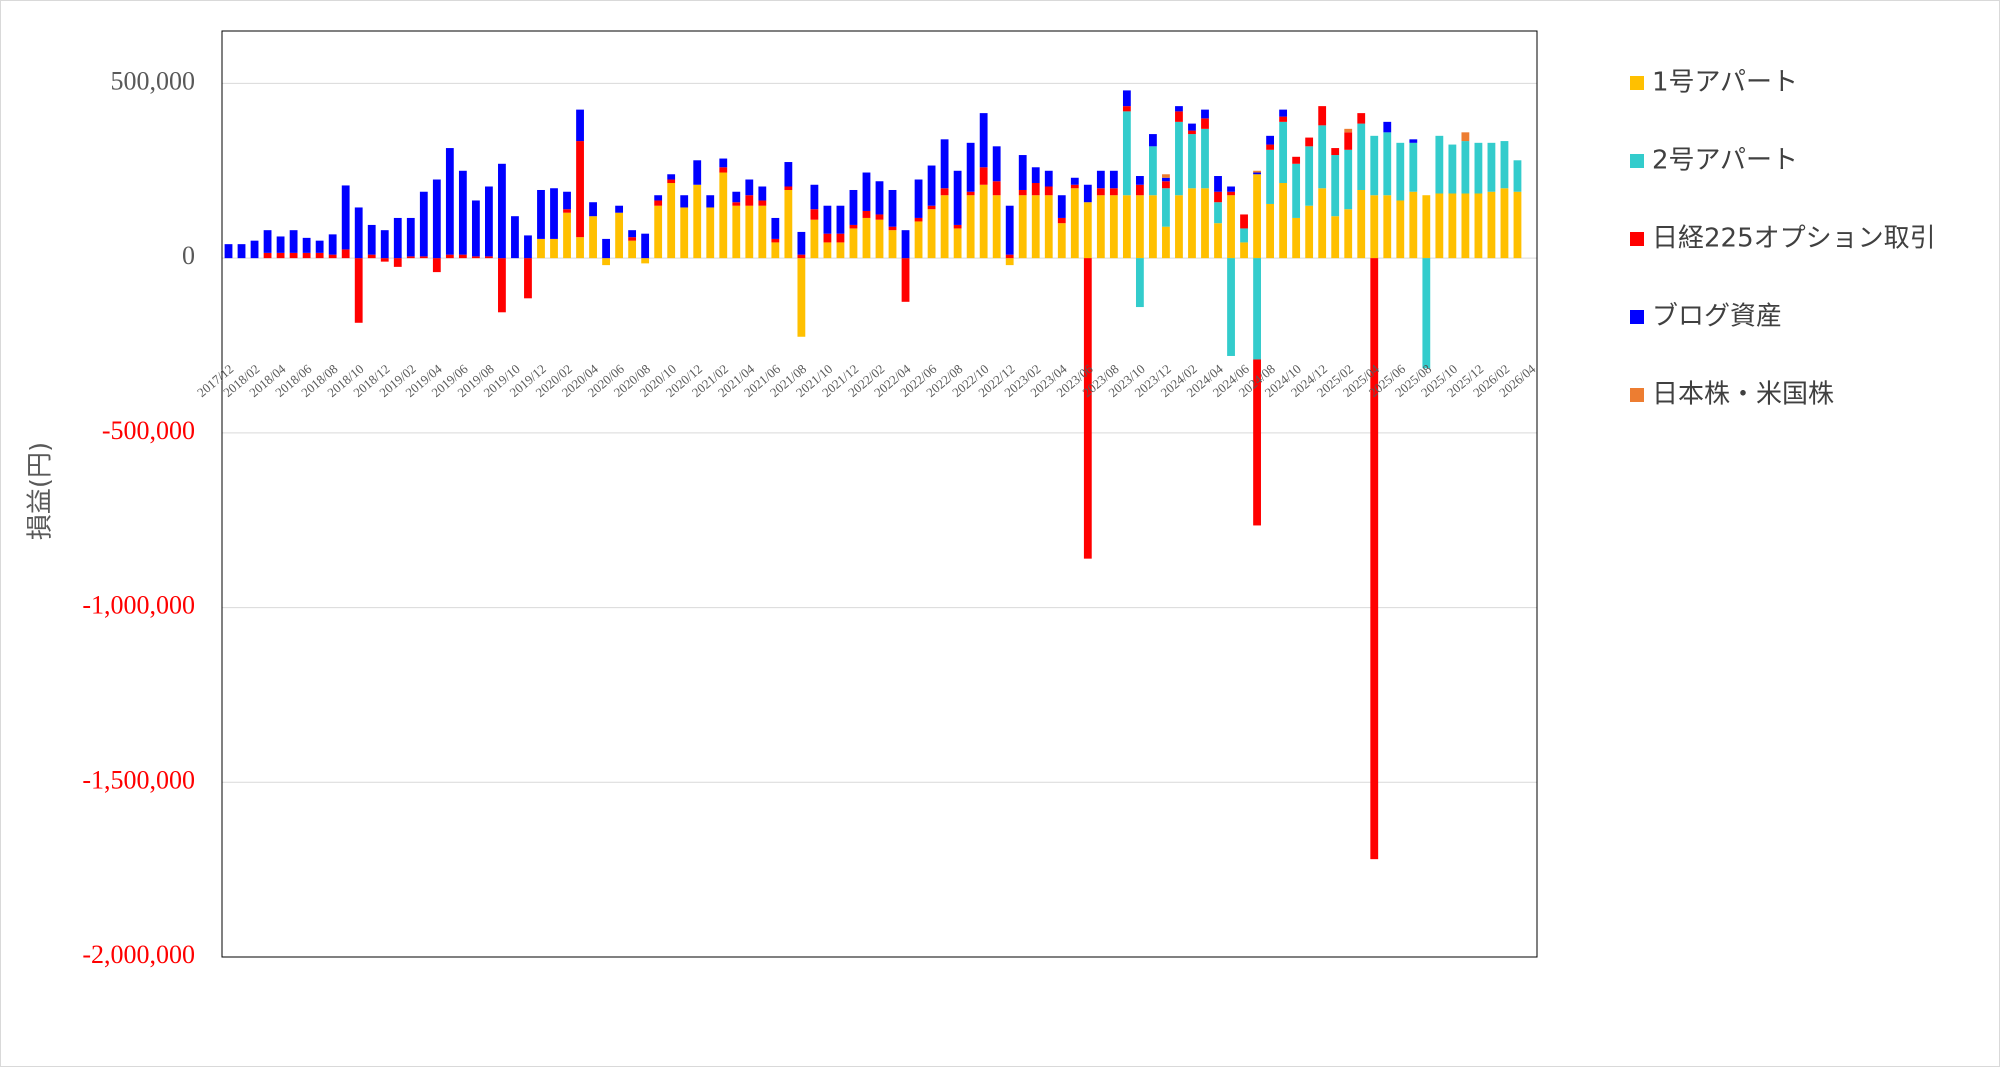 This screenshot has width=2000, height=1067. I want to click on y-tick-label: 500,000, so click(153, 80).